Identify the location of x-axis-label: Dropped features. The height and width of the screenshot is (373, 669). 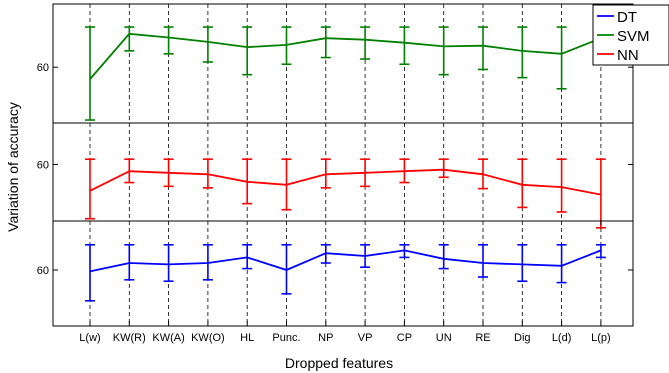
(339, 363).